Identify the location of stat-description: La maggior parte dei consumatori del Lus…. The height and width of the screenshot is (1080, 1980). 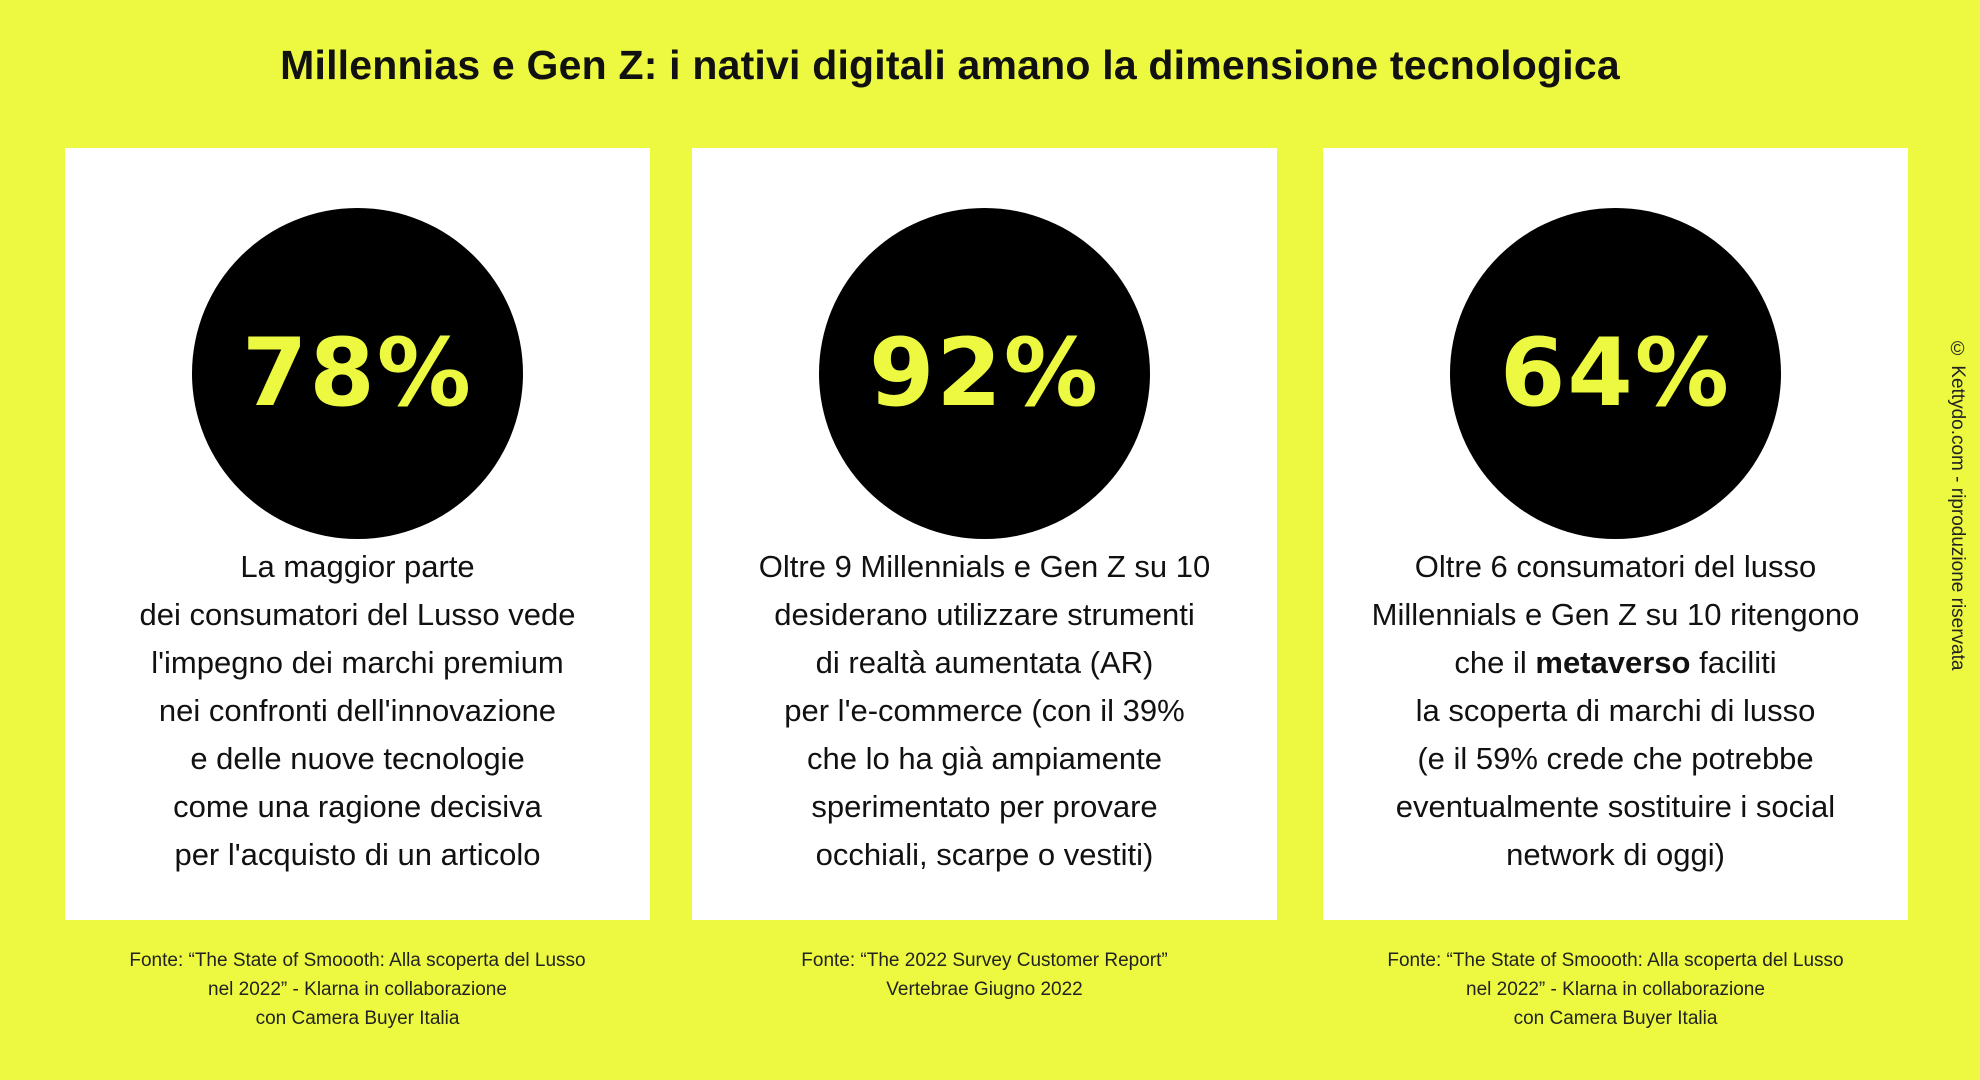
(357, 711).